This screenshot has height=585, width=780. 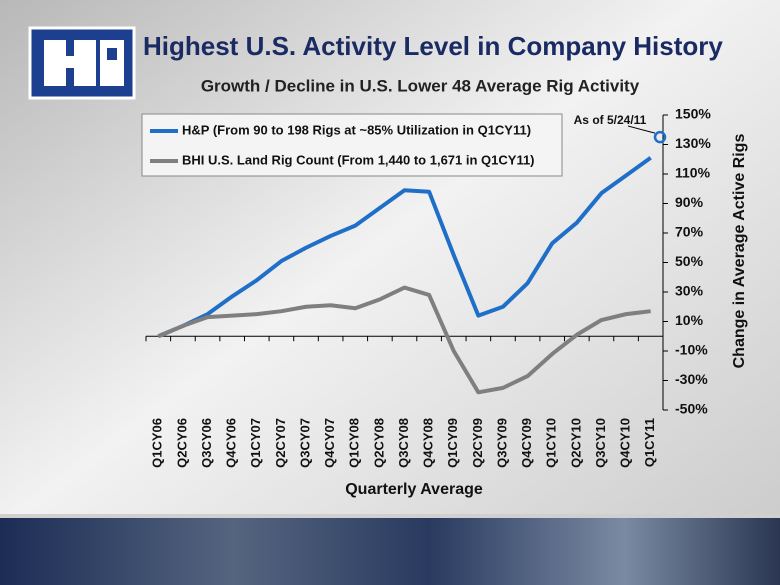 I want to click on x-tick-label: Q3CY06, so click(x=206, y=443).